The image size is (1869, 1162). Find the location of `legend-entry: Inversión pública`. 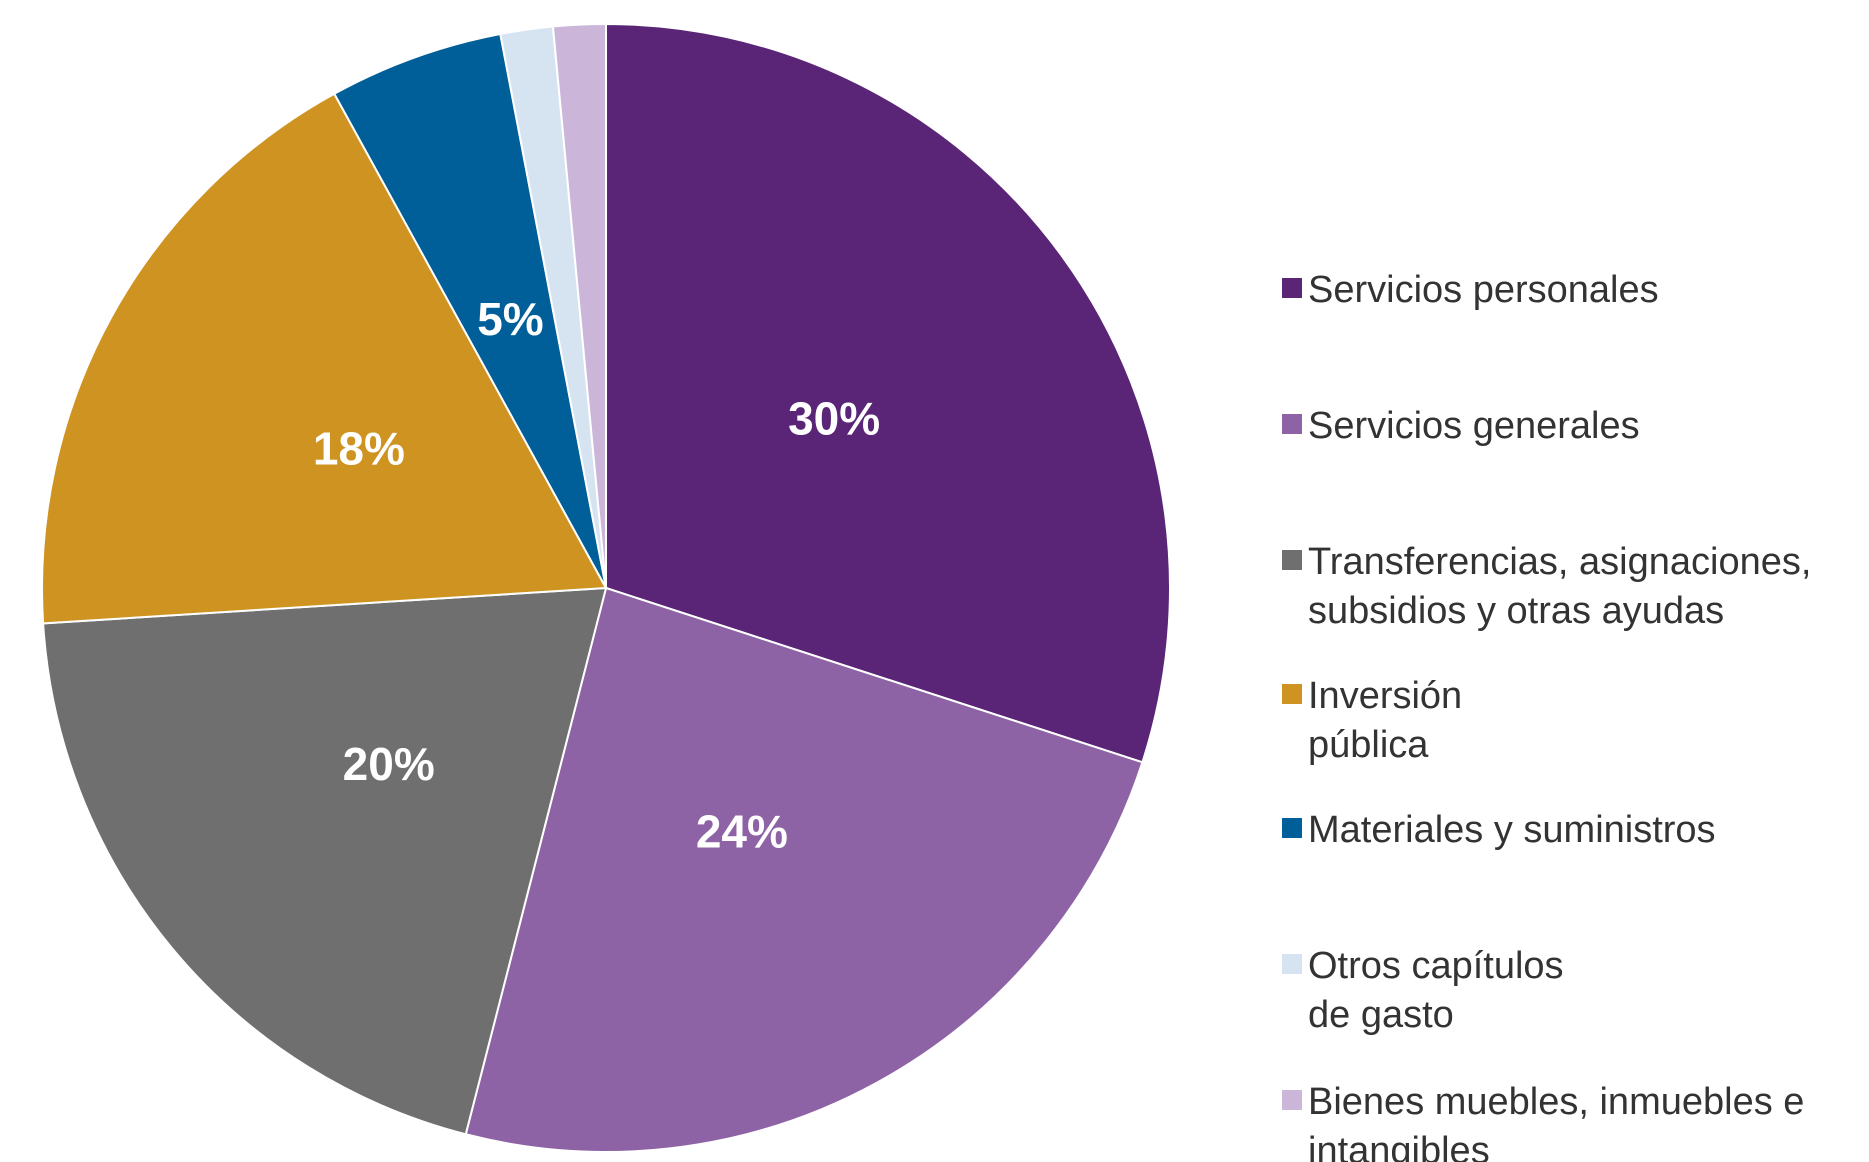

legend-entry: Inversión pública is located at coordinates (1372, 721).